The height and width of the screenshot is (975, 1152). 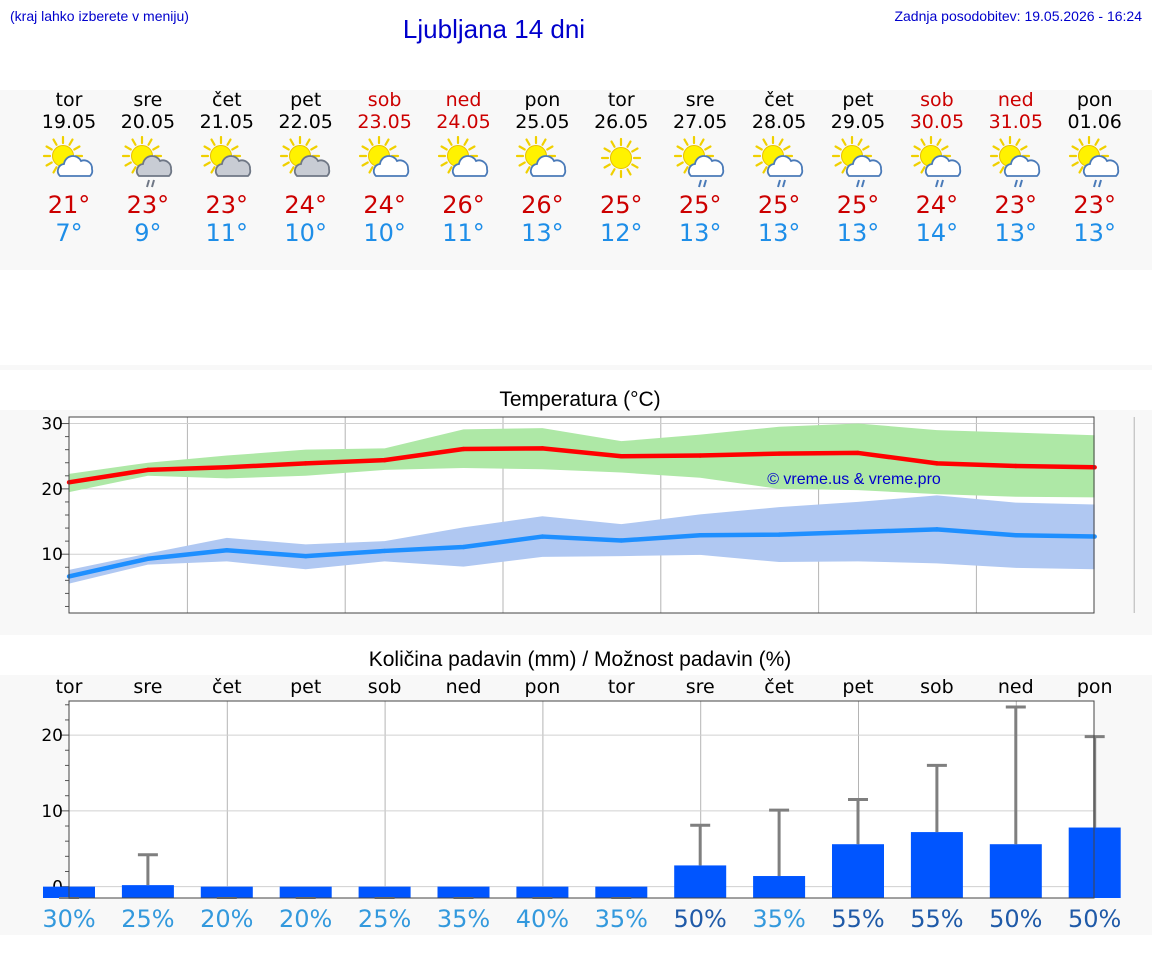 I want to click on max-temp-range-band, so click(x=582, y=460).